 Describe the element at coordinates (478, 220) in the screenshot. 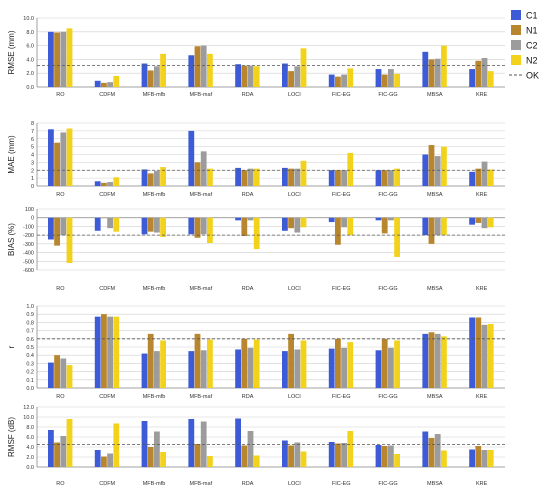

I see `bar-N1-KRE` at that location.